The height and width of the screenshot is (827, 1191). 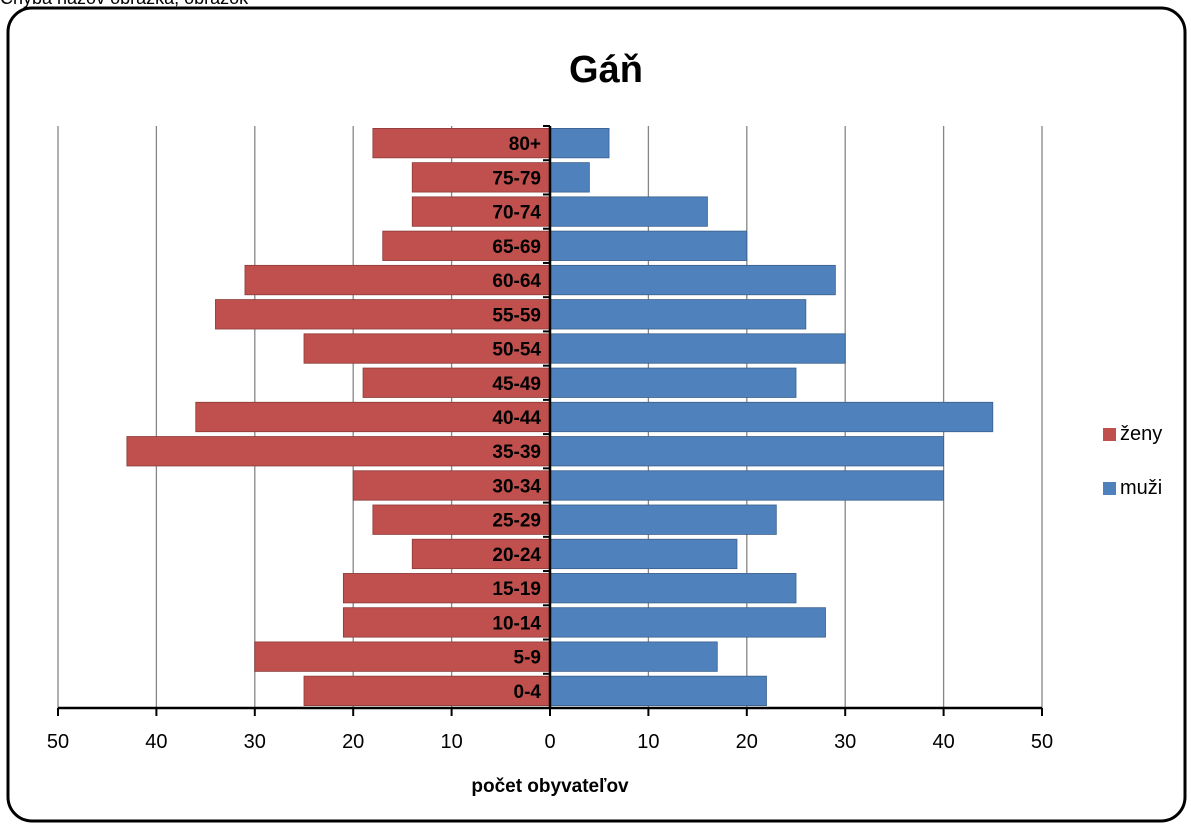 I want to click on category-label-15-19: 15-19, so click(x=516, y=589).